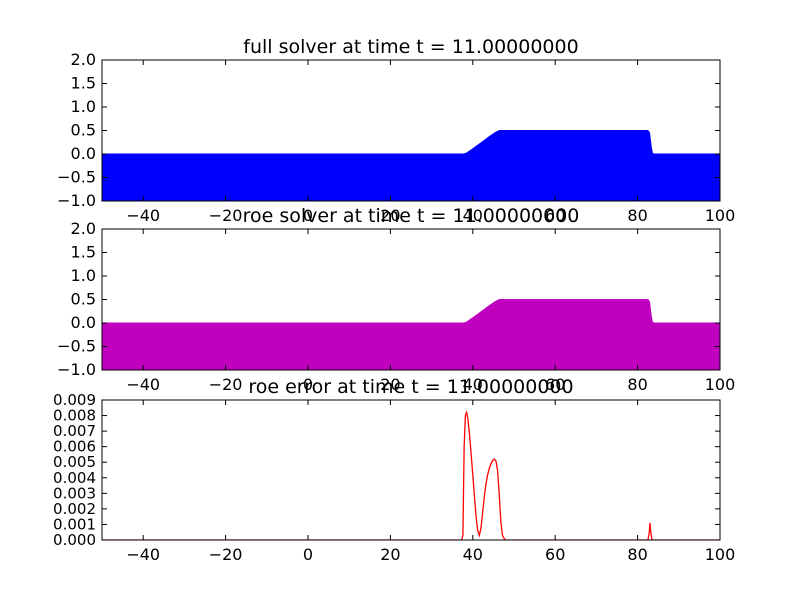 The image size is (800, 600). Describe the element at coordinates (74, 416) in the screenshot. I see `y-tick-label: 0.008` at that location.